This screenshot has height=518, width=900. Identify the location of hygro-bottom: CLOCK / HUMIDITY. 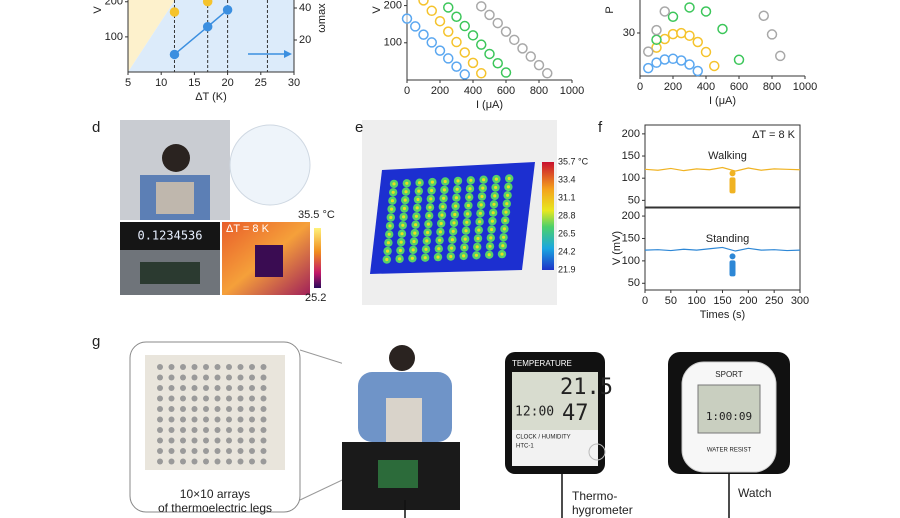
(543, 438).